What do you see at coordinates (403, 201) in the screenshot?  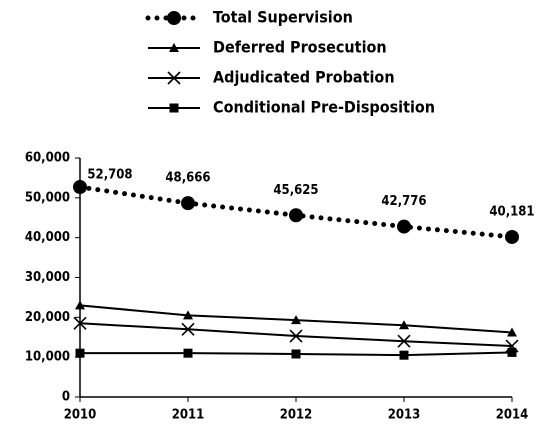 I see `data-label: 42,776` at bounding box center [403, 201].